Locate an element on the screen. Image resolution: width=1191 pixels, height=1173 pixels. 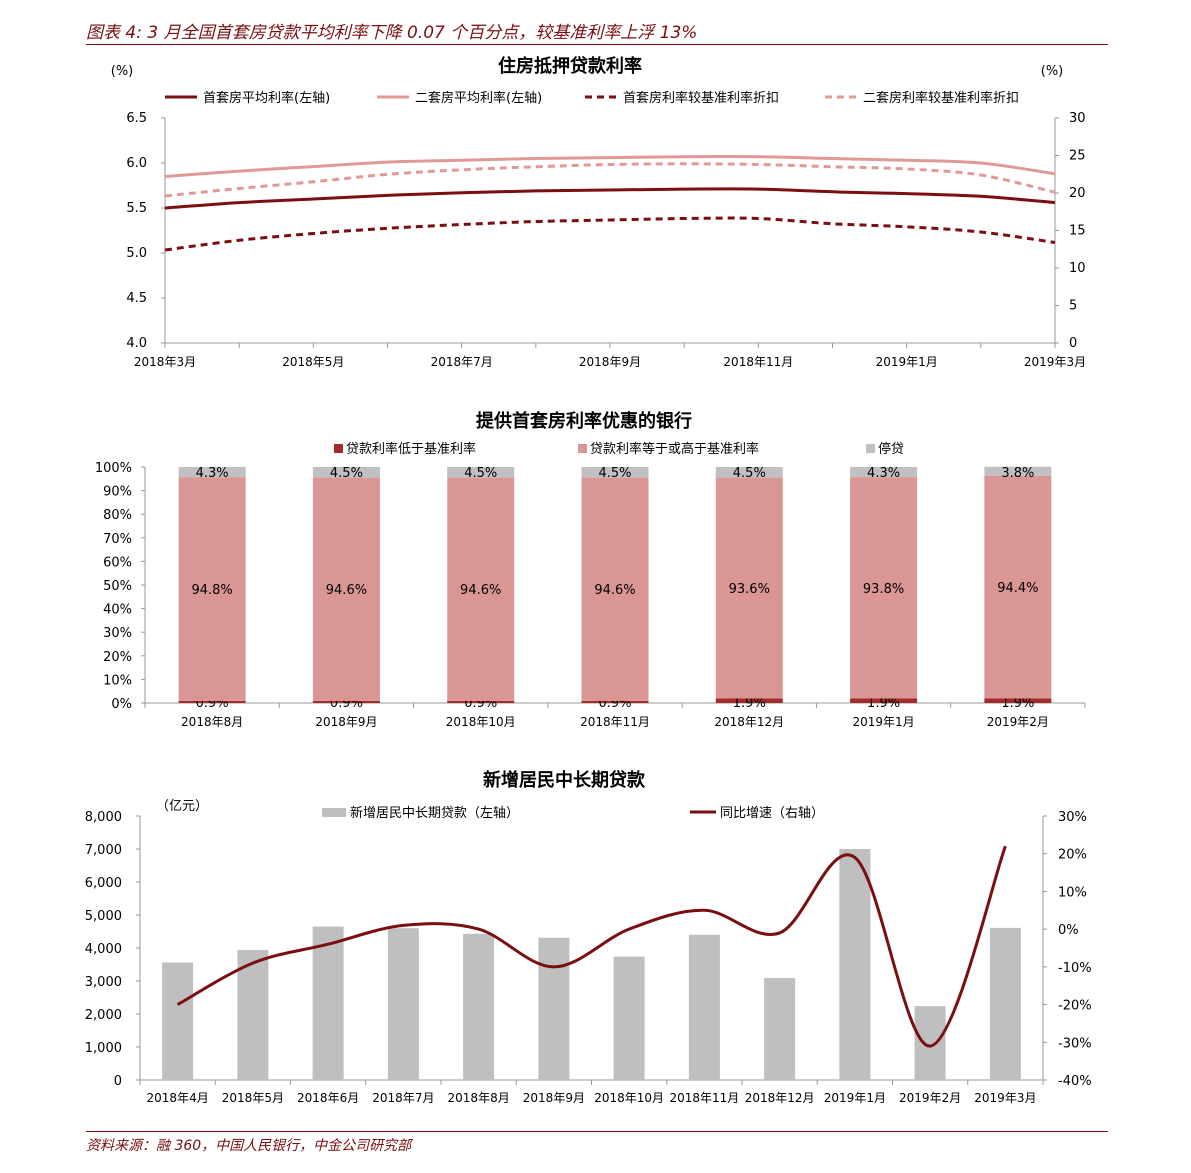
chart1-right-tick-label: 20 is located at coordinates (1077, 193).